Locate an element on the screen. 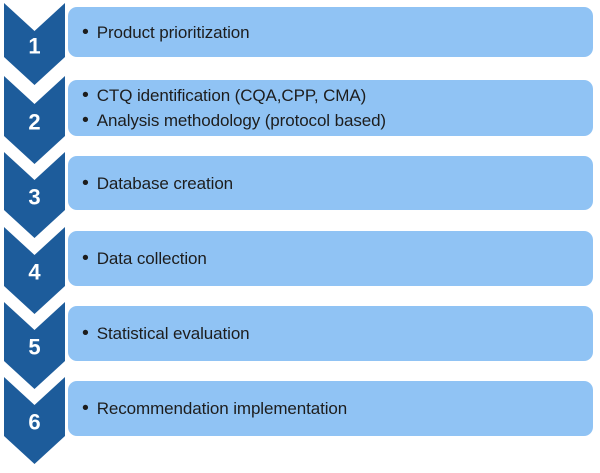  step-5-chevron-down-icon is located at coordinates (34, 345).